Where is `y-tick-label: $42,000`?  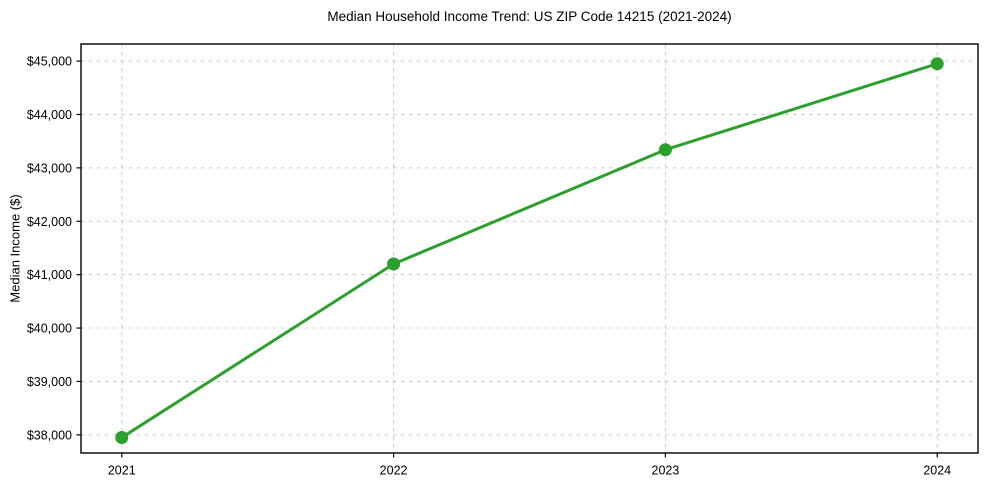 y-tick-label: $42,000 is located at coordinates (49, 222).